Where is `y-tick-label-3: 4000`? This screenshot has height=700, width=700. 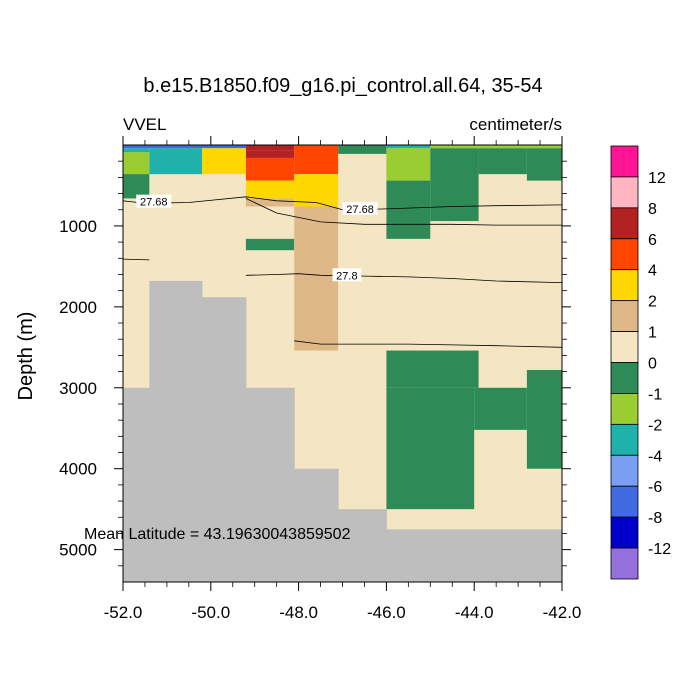
y-tick-label-3: 4000 is located at coordinates (78, 469).